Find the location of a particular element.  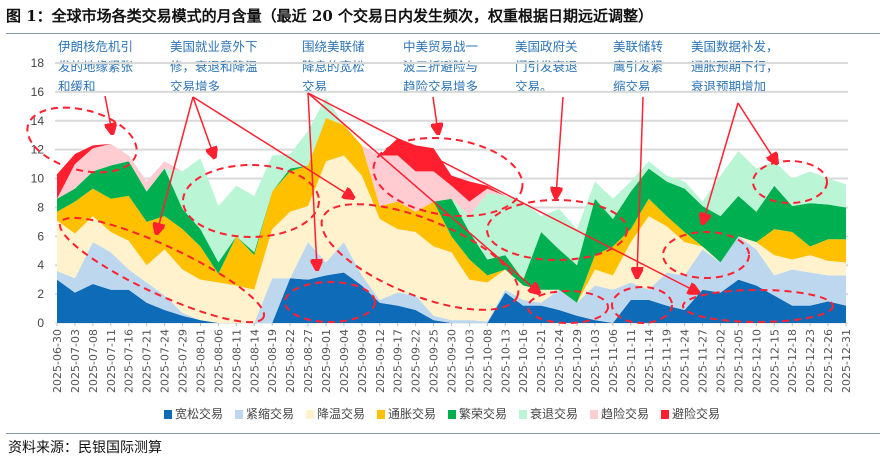

x-tick-label: 2025-08-11 is located at coordinates (236, 361).